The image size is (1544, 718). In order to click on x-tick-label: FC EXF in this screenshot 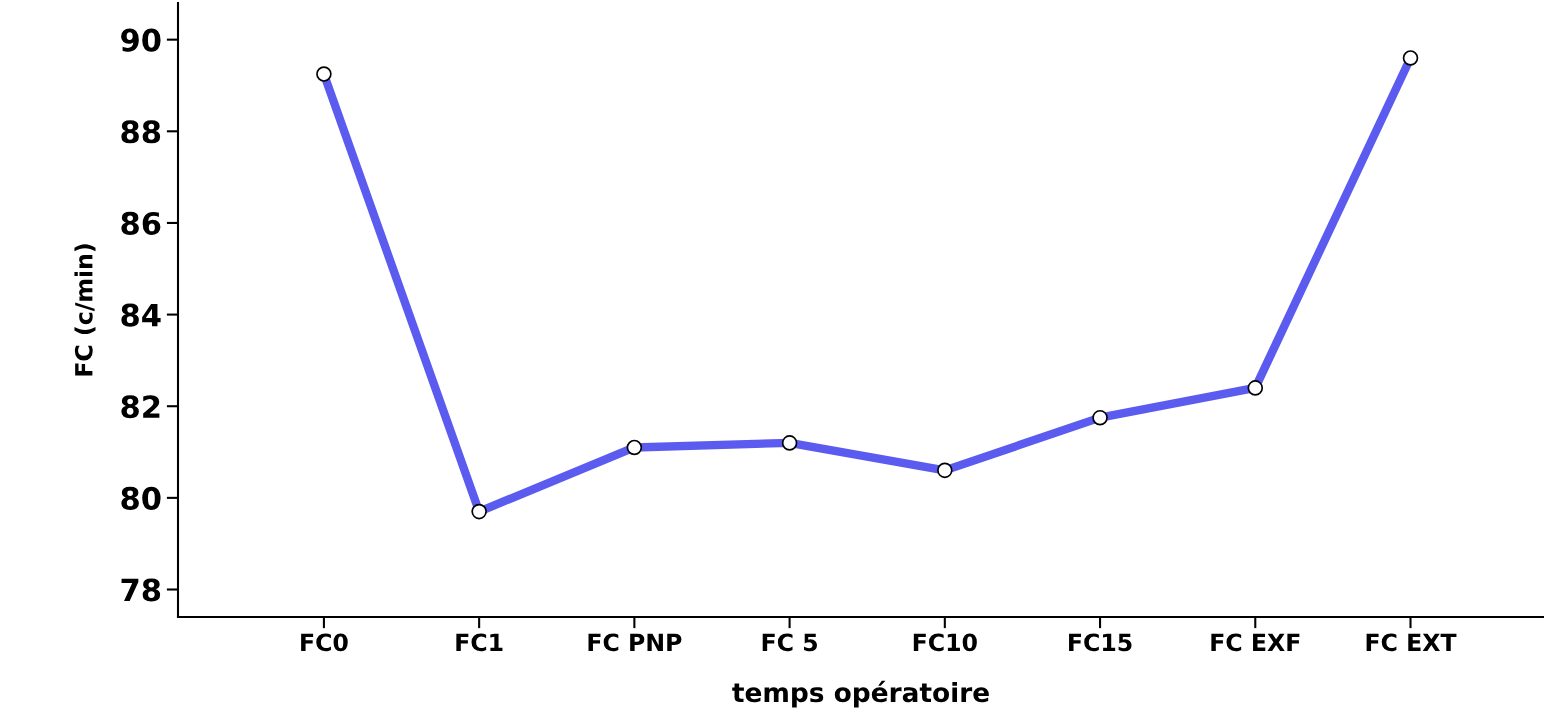, I will do `click(1255, 642)`.